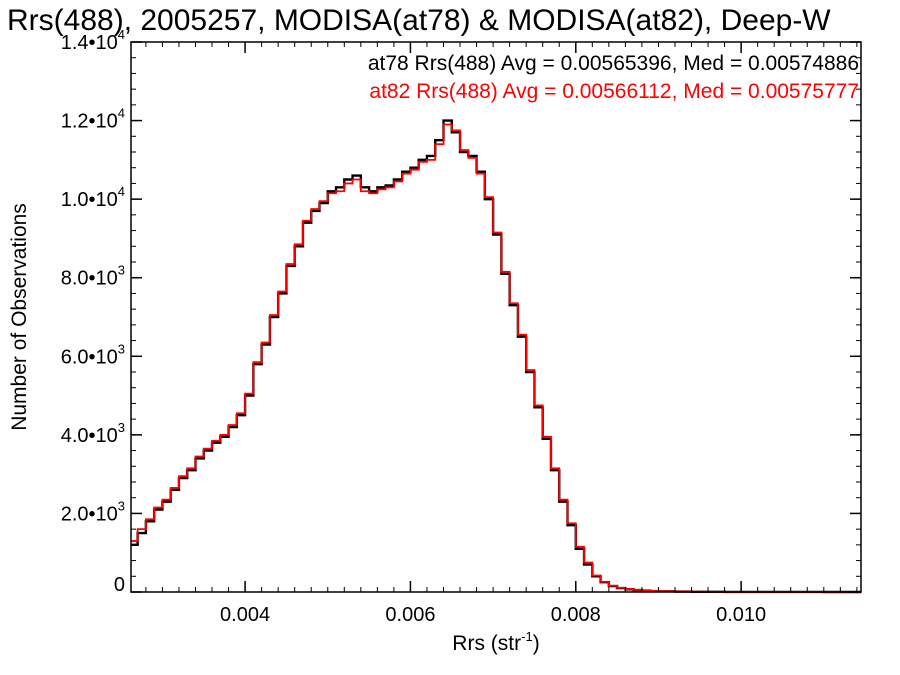 The image size is (900, 675). Describe the element at coordinates (486, 643) in the screenshot. I see `x-axis-label-main: Rrs (str` at that location.